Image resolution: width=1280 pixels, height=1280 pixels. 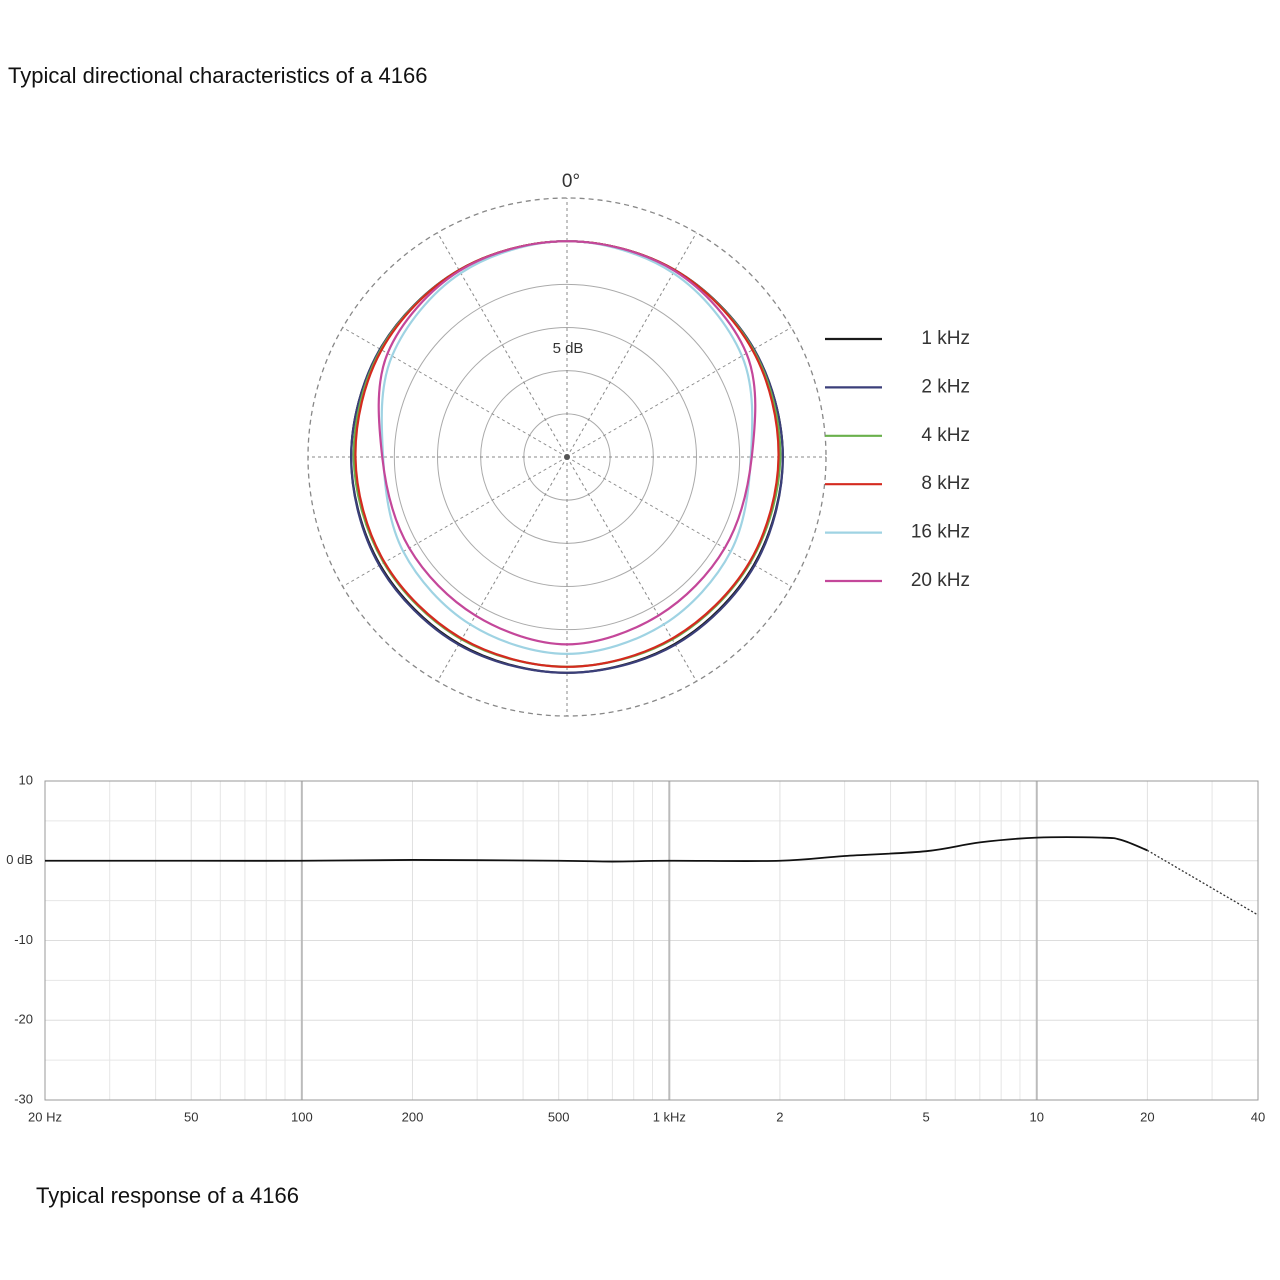 What do you see at coordinates (302, 1116) in the screenshot?
I see `x-tick-label: 100` at bounding box center [302, 1116].